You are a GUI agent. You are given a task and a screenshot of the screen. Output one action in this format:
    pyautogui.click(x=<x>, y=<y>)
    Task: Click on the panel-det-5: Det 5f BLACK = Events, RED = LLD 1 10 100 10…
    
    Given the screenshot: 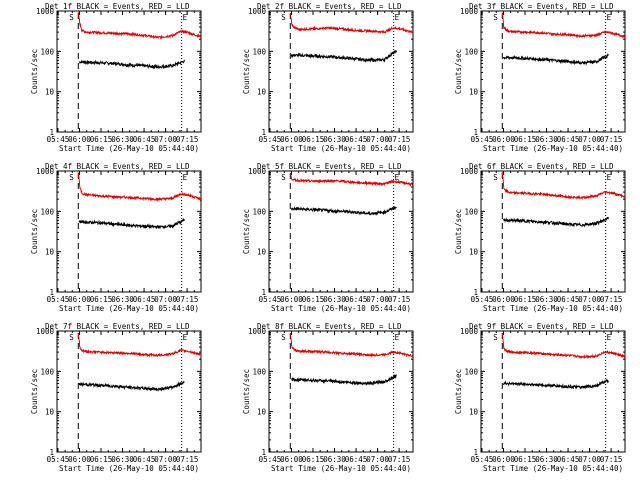 What is the action you would take?
    pyautogui.click(x=328, y=237)
    